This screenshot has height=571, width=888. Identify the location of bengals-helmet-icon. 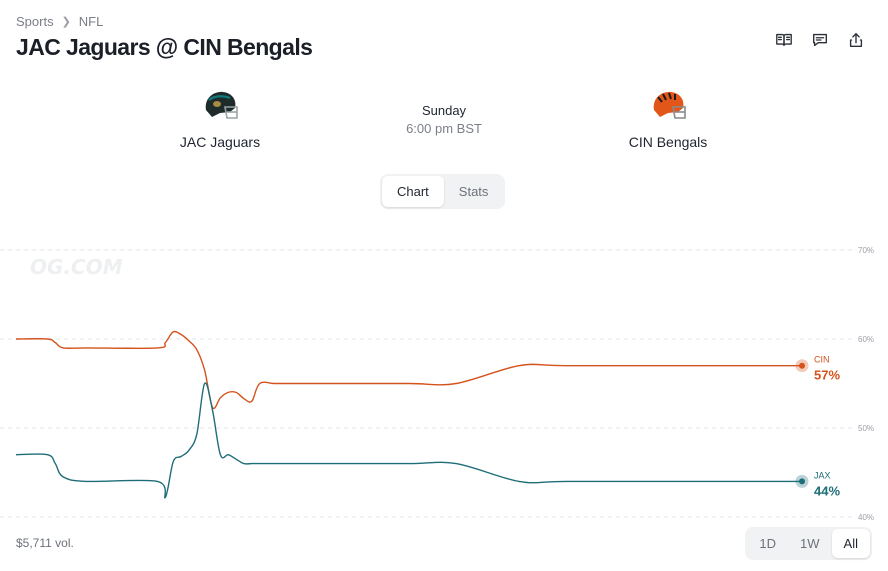
(669, 105).